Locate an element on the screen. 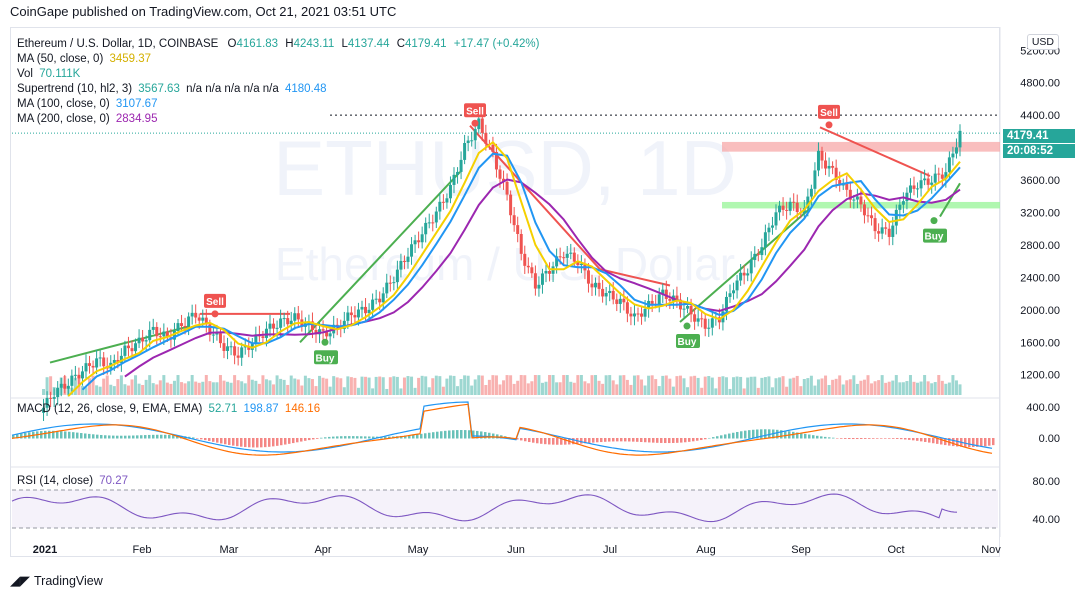  currency-button: USD is located at coordinates (1042, 42).